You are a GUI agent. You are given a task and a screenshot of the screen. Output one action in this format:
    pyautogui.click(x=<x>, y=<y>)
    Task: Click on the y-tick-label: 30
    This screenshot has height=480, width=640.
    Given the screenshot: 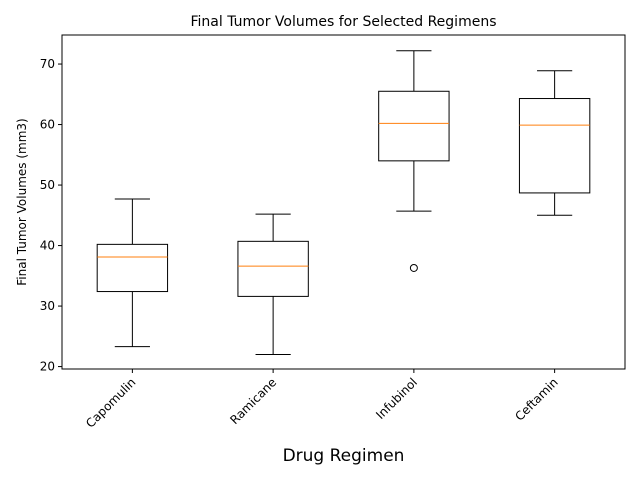 What is the action you would take?
    pyautogui.click(x=47, y=306)
    